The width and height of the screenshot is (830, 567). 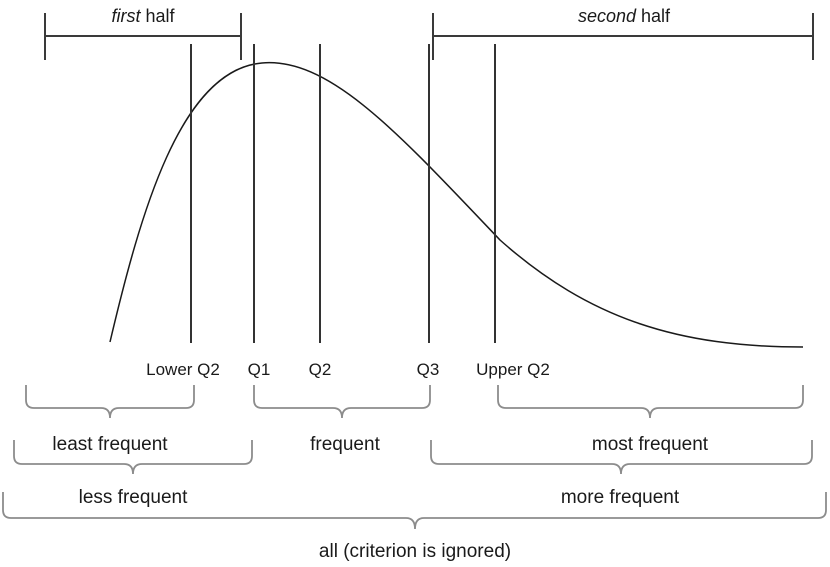 I want to click on first-half-label: first half, so click(x=143, y=16).